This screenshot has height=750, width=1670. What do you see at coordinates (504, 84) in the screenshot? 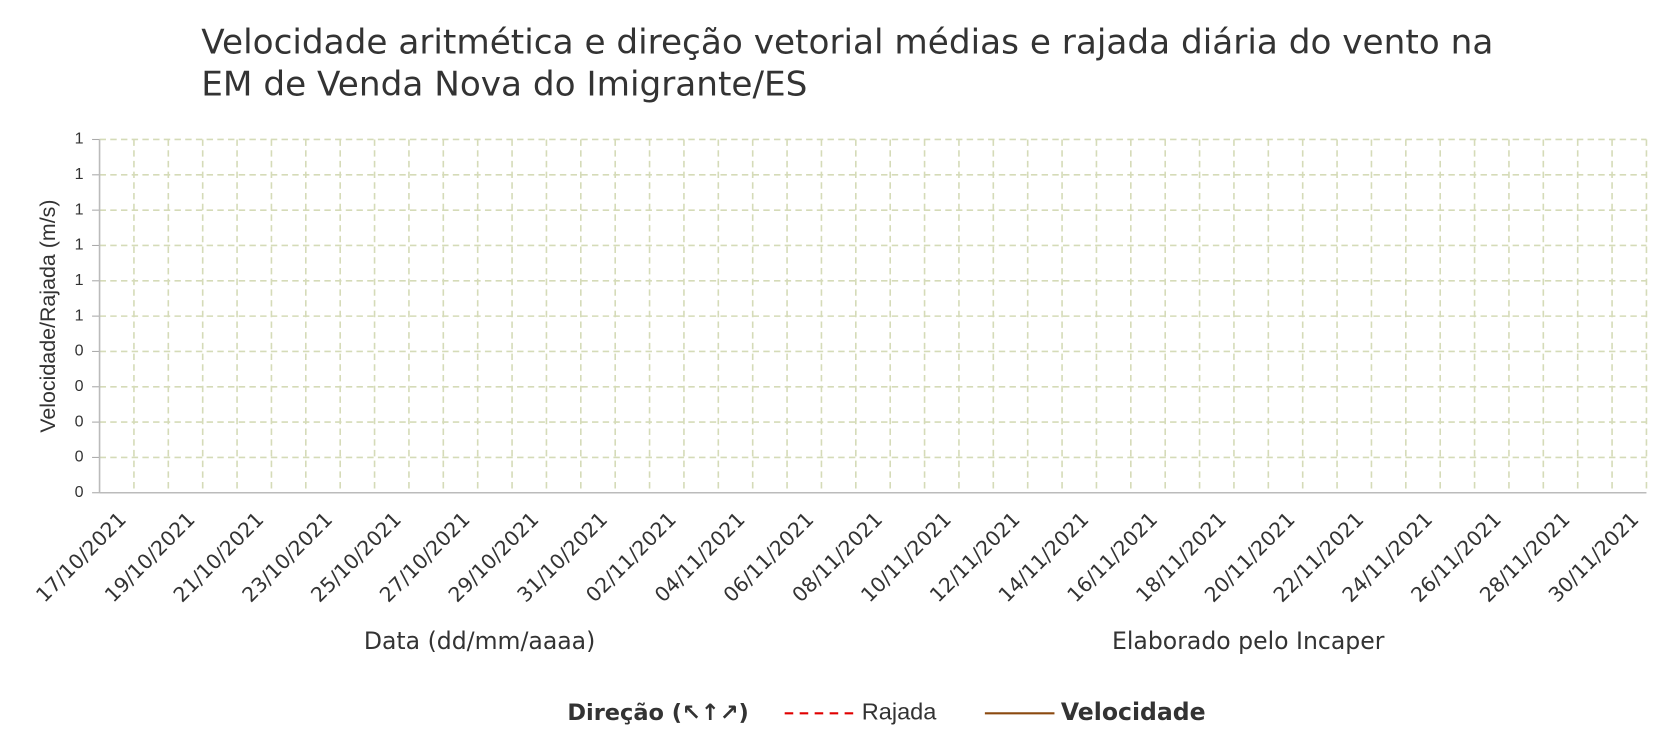
I see `chart-title: EM de Venda Nova do Imigrante/ES` at bounding box center [504, 84].